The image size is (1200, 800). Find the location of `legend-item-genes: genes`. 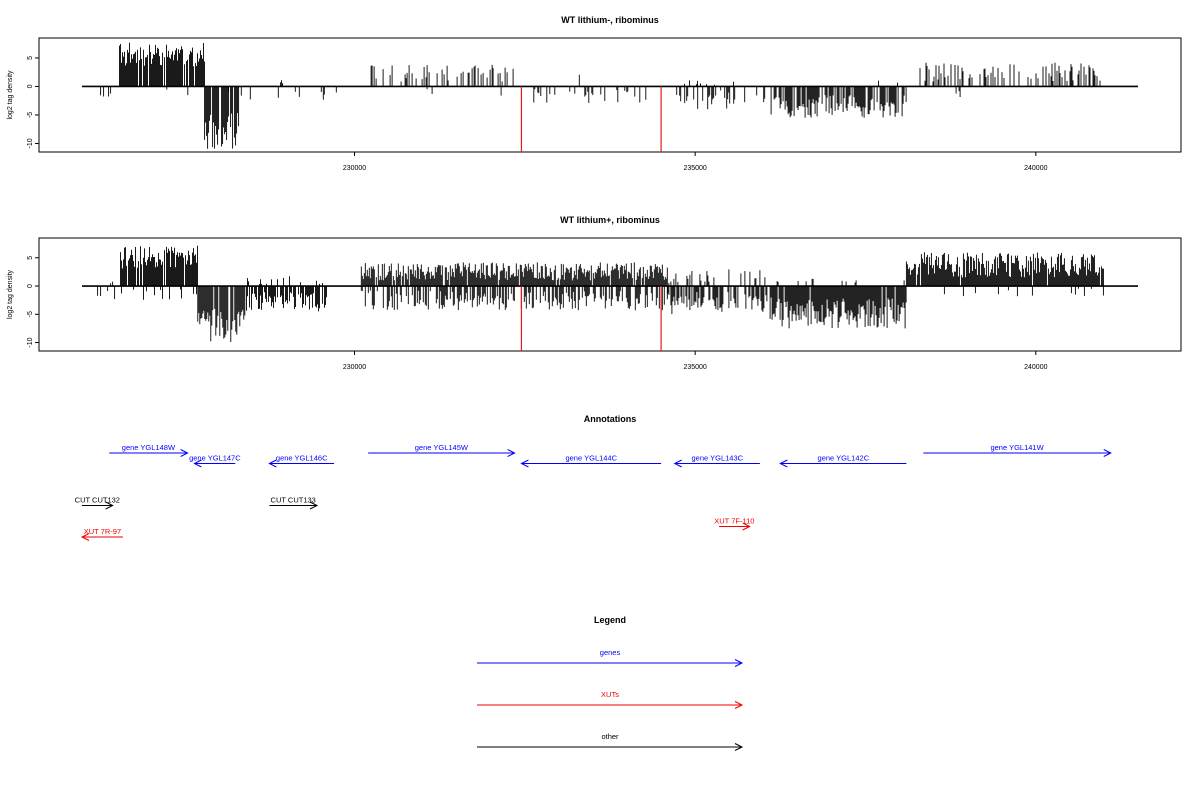

legend-item-genes: genes is located at coordinates (610, 657).